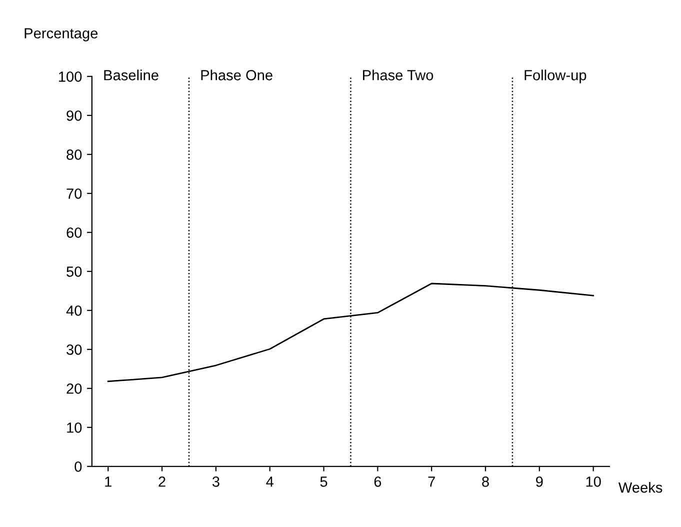 This screenshot has height=527, width=681. What do you see at coordinates (378, 481) in the screenshot?
I see `x-tick-label: 6` at bounding box center [378, 481].